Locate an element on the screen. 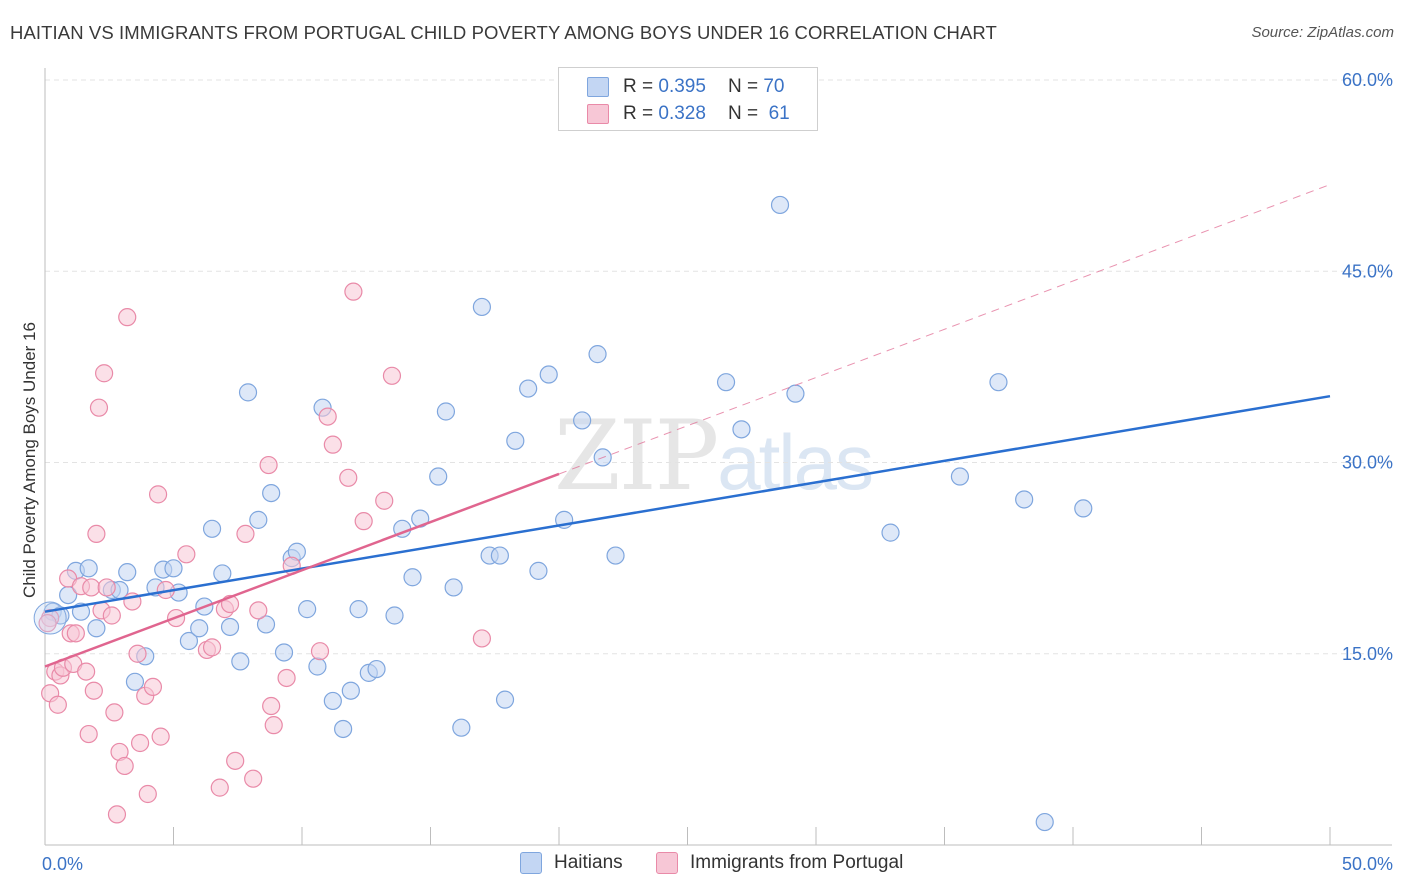 Image resolution: width=1406 pixels, height=892 pixels. legend-swatch-haitians is located at coordinates (531, 863).